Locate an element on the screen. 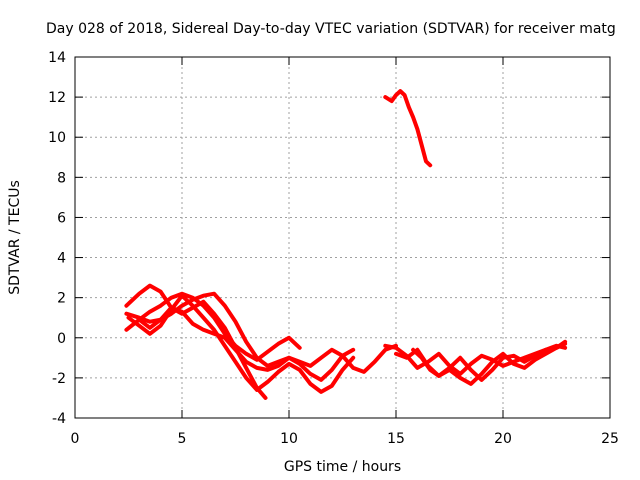 The width and height of the screenshot is (640, 480). y-tick-label: 2 is located at coordinates (61, 299).